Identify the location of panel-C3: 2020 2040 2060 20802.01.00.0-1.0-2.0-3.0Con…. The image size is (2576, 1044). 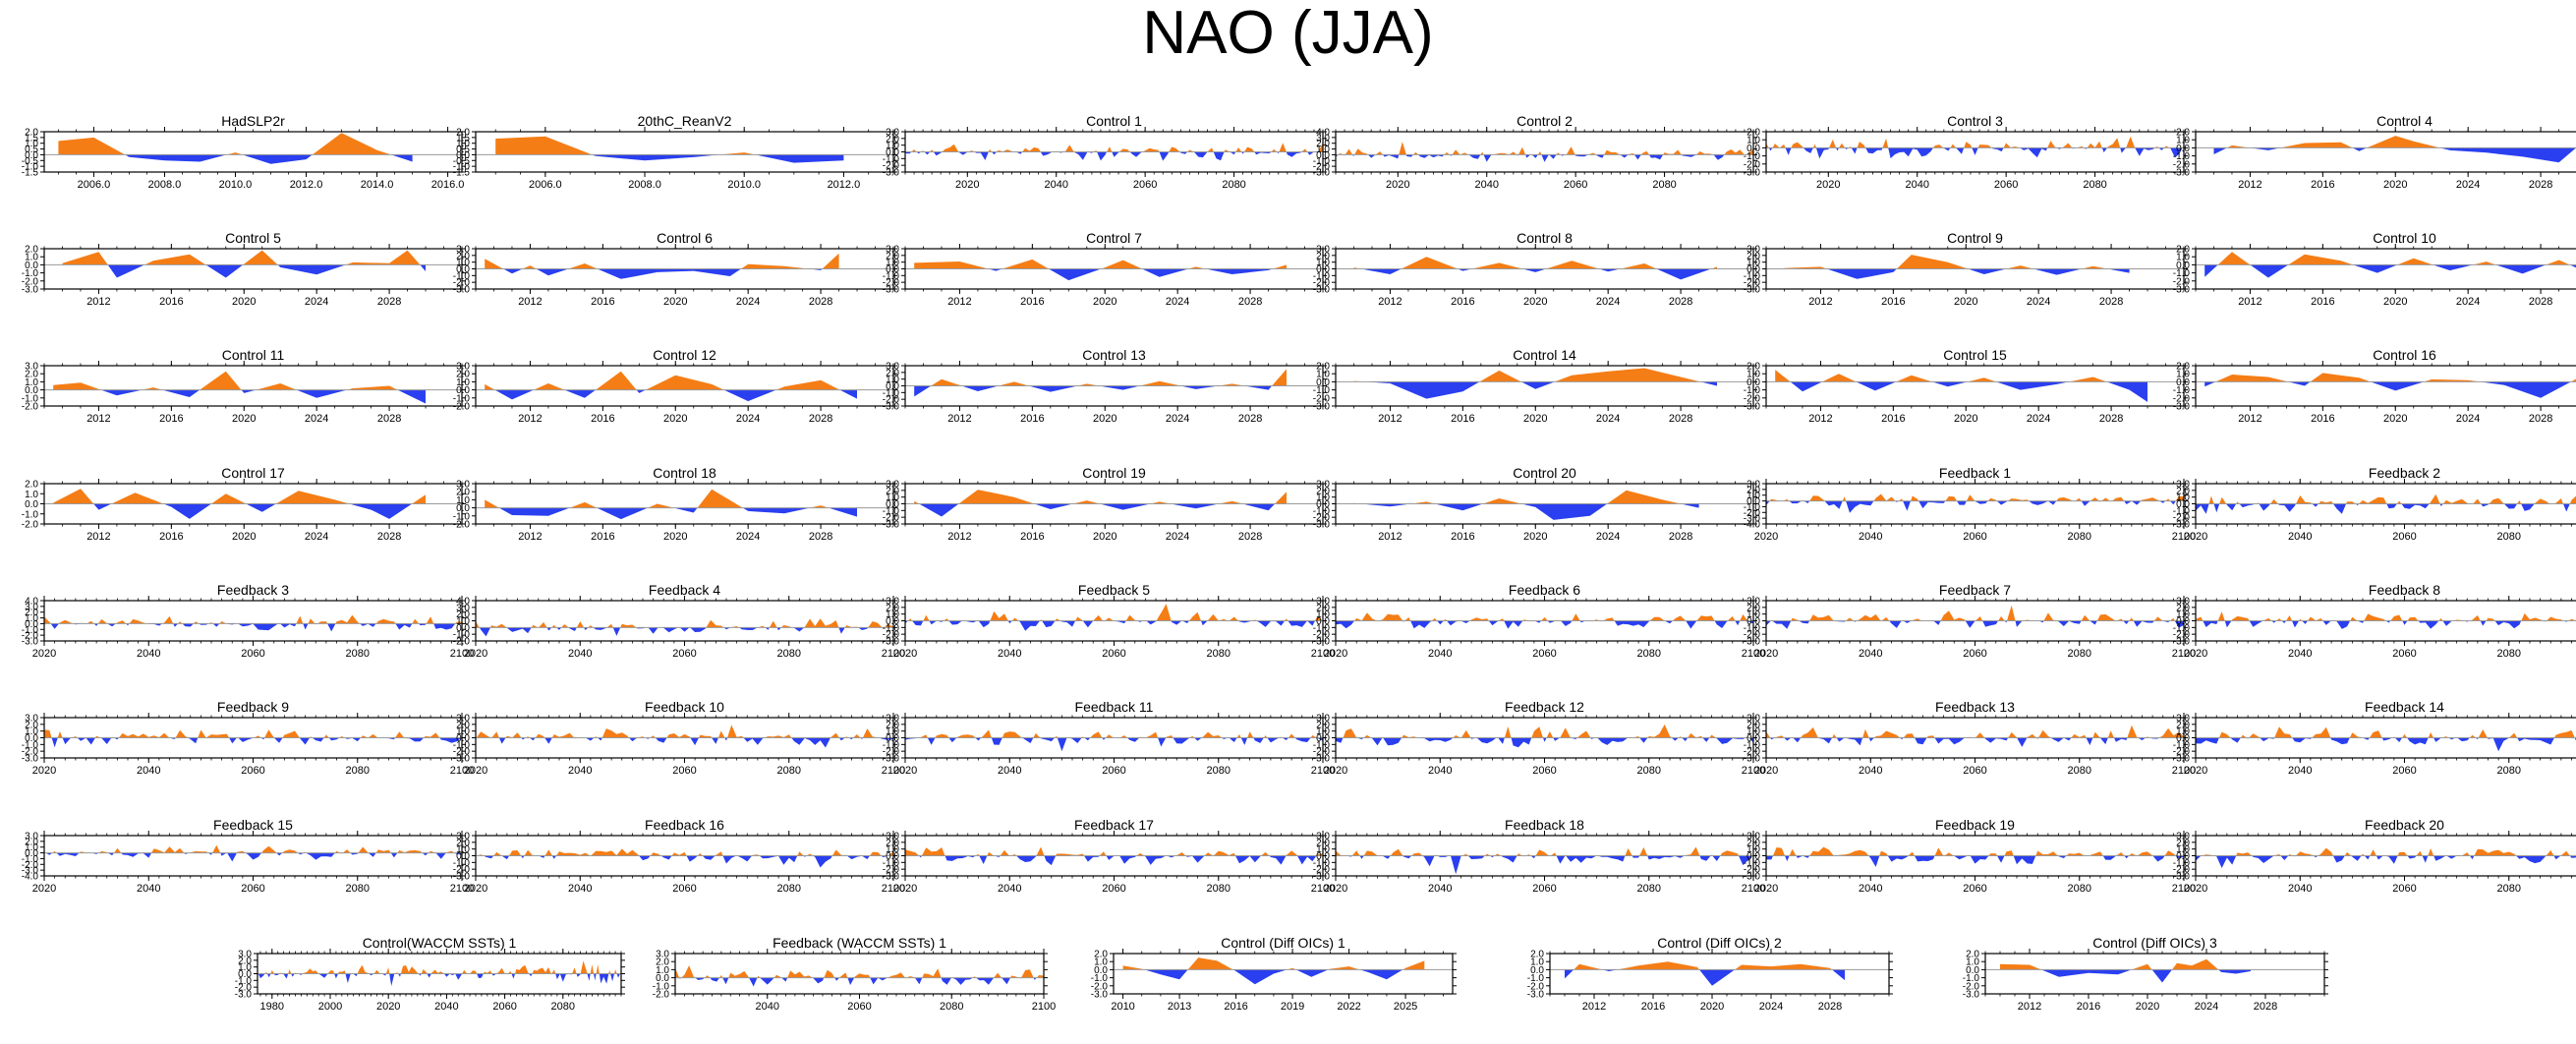
(1966, 152).